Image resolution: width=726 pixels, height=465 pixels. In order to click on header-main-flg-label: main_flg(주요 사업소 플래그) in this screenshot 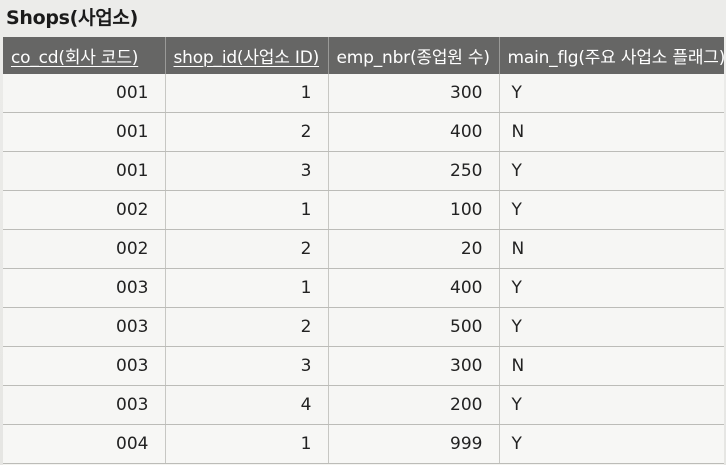, I will do `click(616, 58)`.